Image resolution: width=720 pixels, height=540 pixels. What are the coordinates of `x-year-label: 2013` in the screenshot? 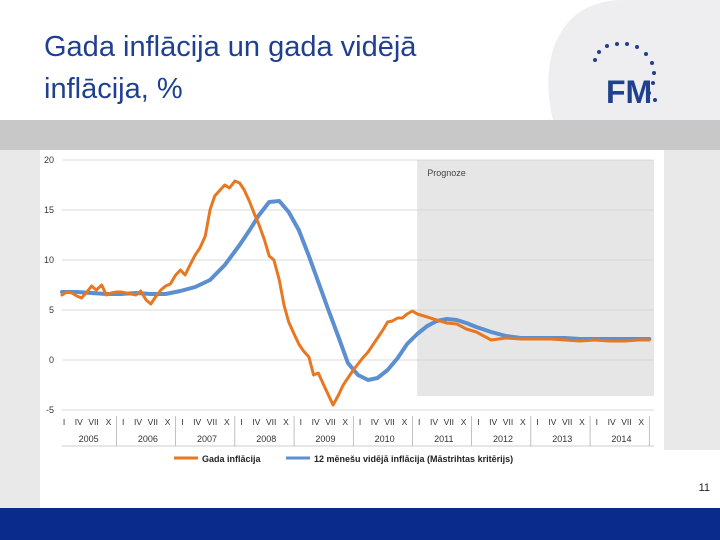 It's located at (562, 439).